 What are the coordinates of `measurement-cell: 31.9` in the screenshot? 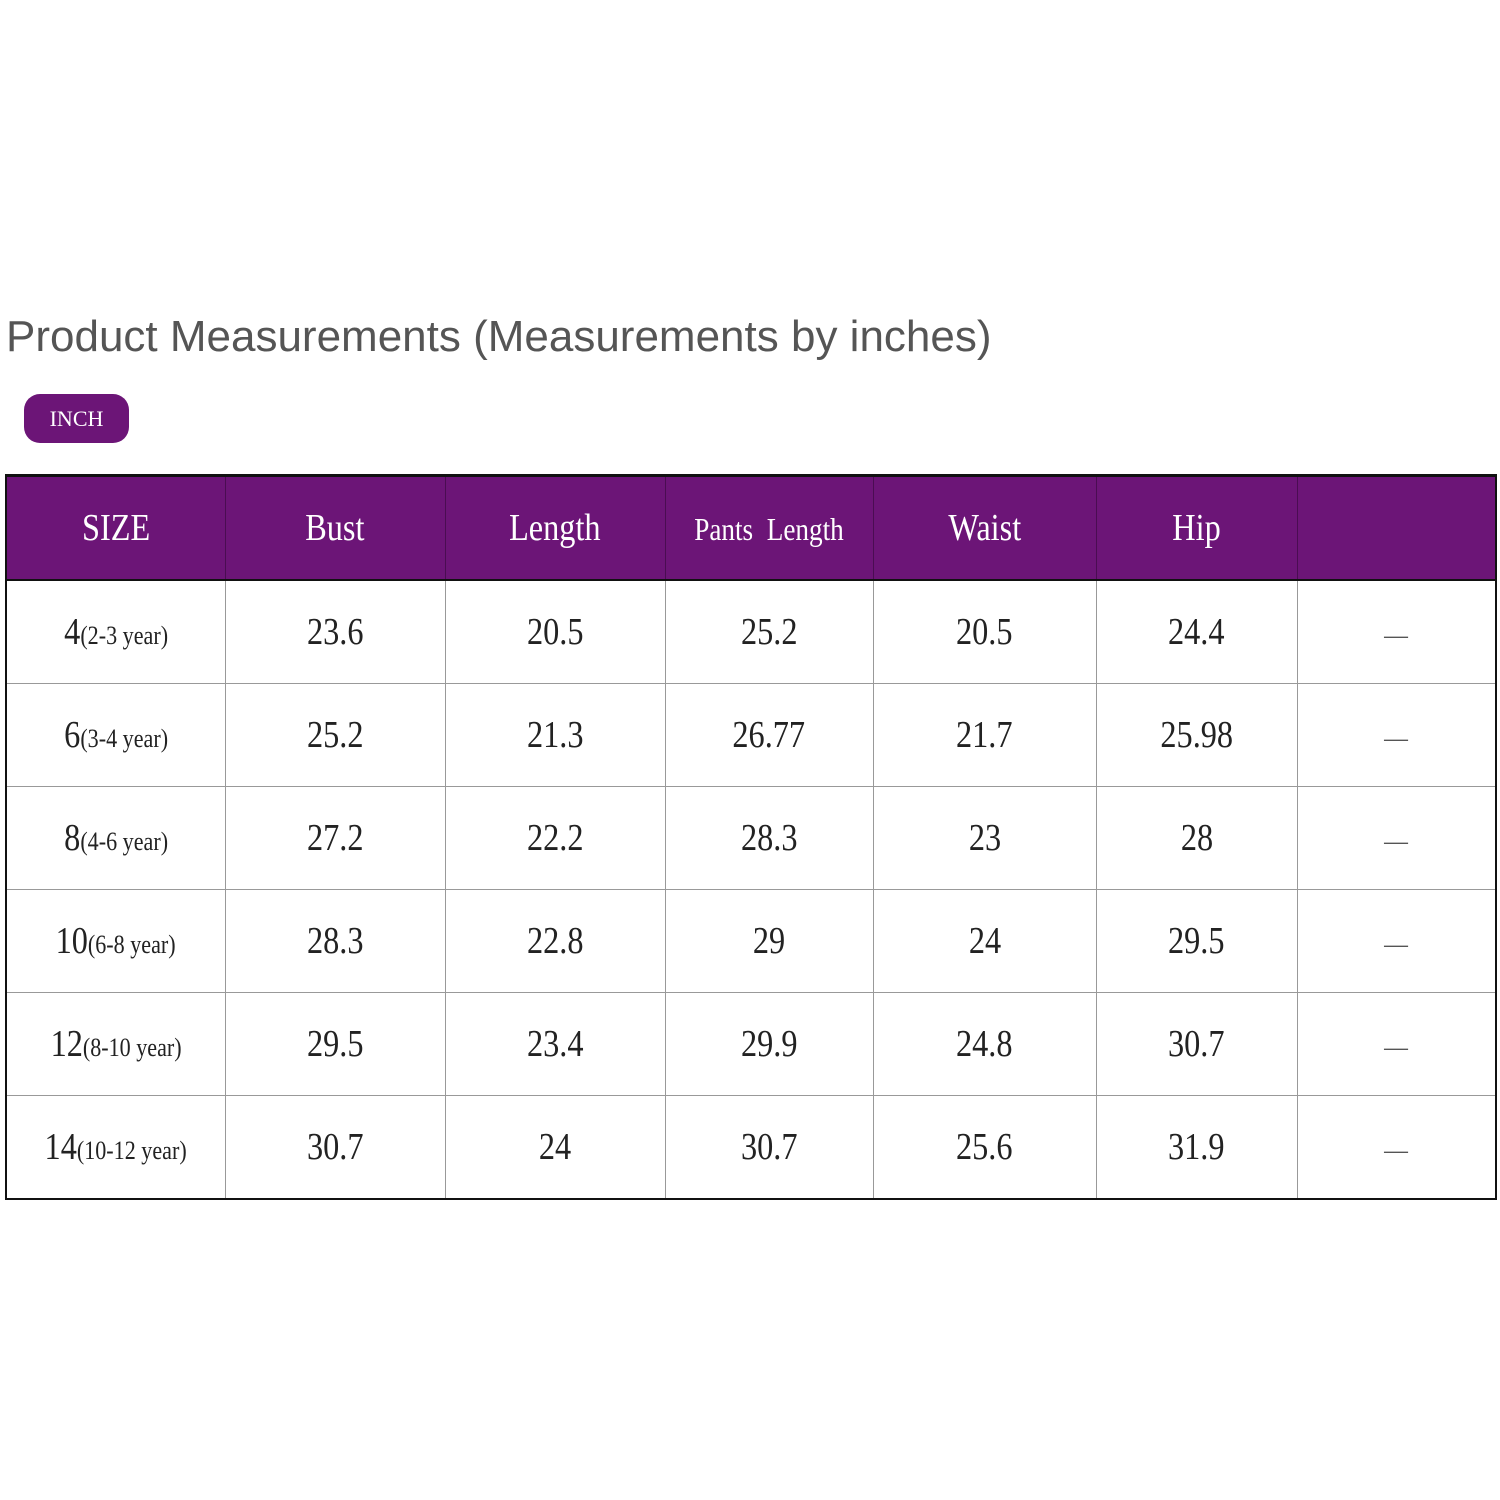 It's located at (1196, 1147).